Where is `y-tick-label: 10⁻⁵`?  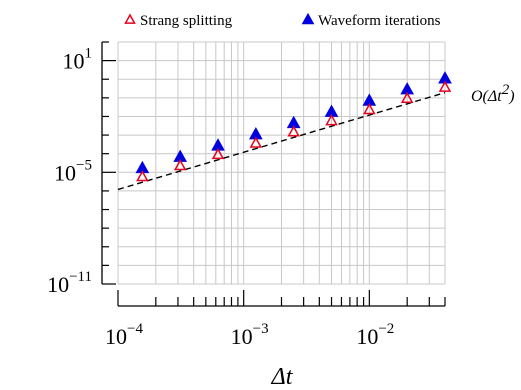 y-tick-label: 10⁻⁵ is located at coordinates (73, 171).